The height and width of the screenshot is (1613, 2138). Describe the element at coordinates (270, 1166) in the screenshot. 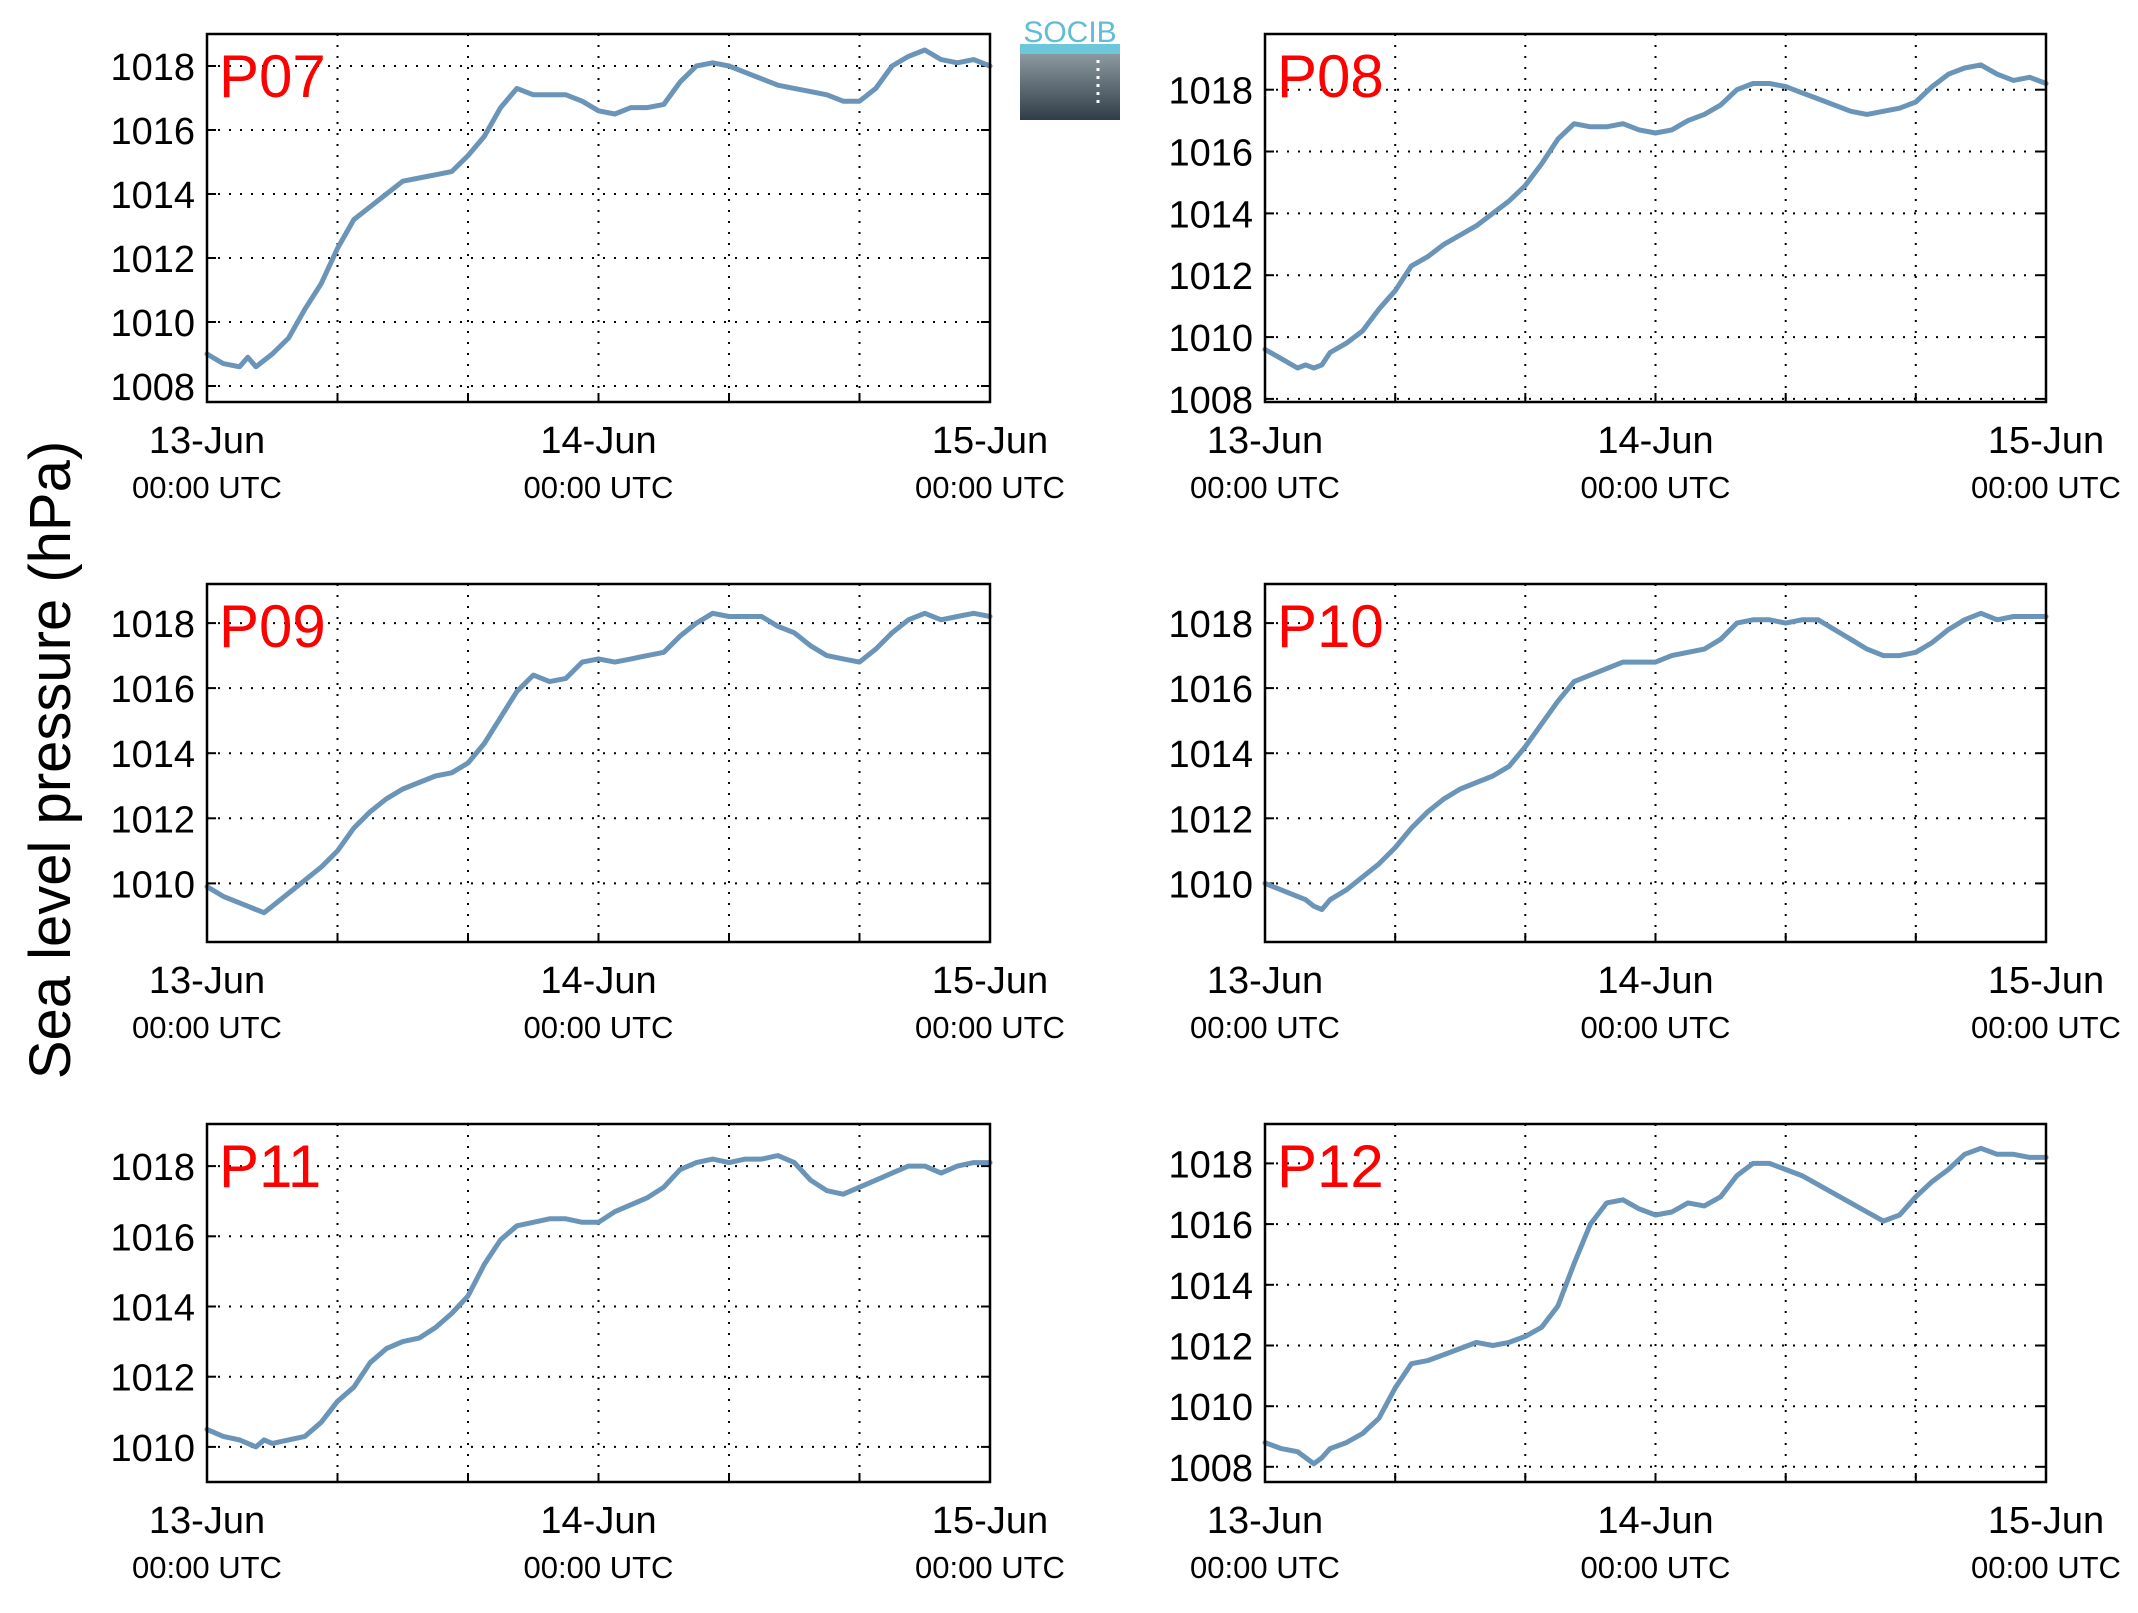

I see `station-label: P11` at that location.